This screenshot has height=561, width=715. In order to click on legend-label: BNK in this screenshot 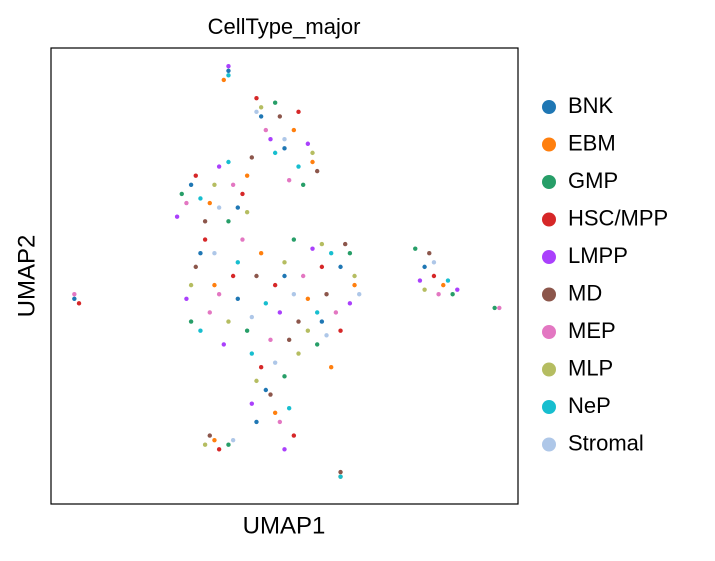, I will do `click(591, 105)`.